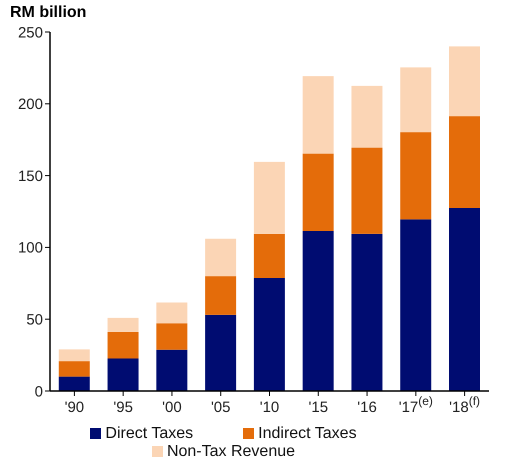  What do you see at coordinates (34, 320) in the screenshot?
I see `y-tick-label: 50` at bounding box center [34, 320].